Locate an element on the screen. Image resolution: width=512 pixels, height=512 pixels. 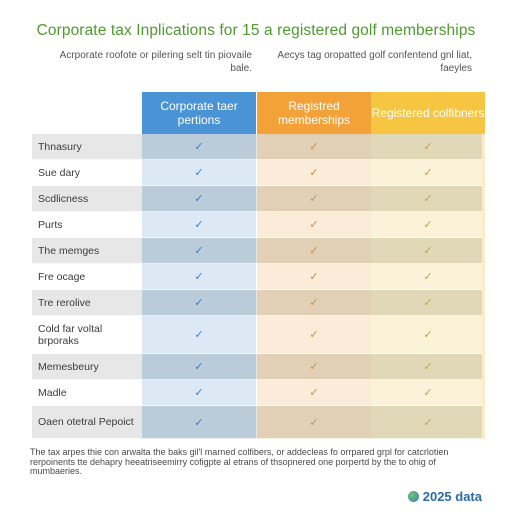
row-label: Fre ocage is located at coordinates (62, 276).